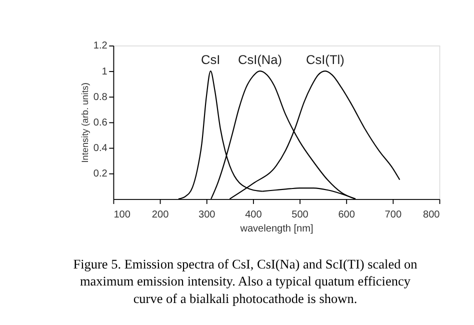 Image resolution: width=474 pixels, height=325 pixels. I want to click on x-tick-label: 300, so click(207, 215).